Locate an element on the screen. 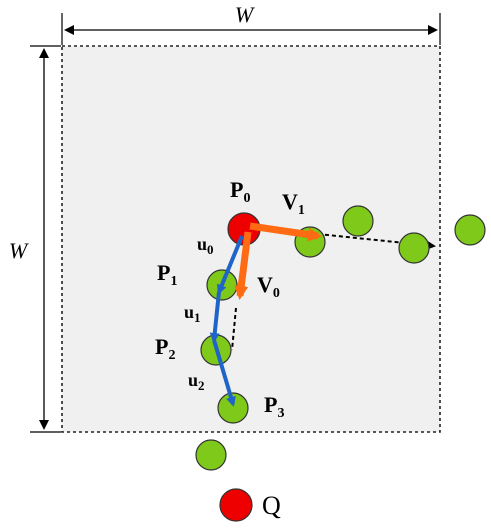 The height and width of the screenshot is (529, 491). width-label: W is located at coordinates (245, 14).